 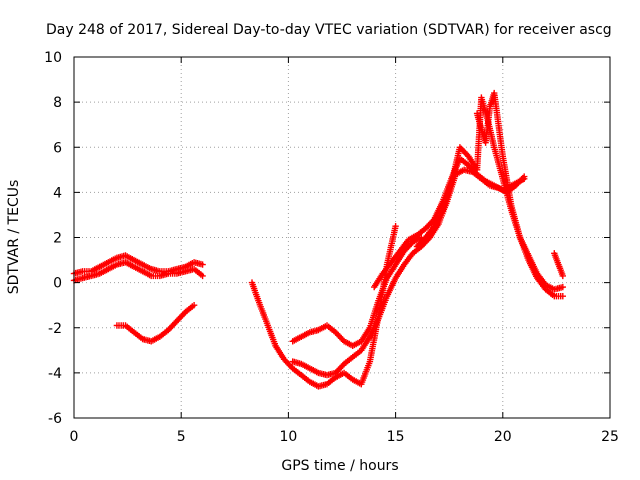 I want to click on x-tick-label: 5, so click(x=181, y=437).